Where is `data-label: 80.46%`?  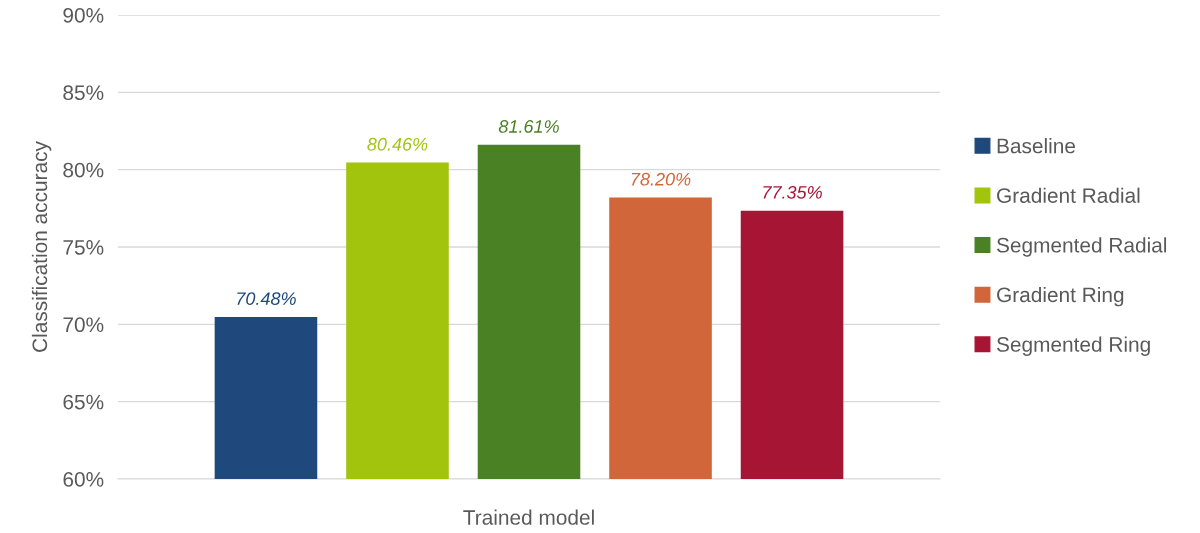 data-label: 80.46% is located at coordinates (397, 144).